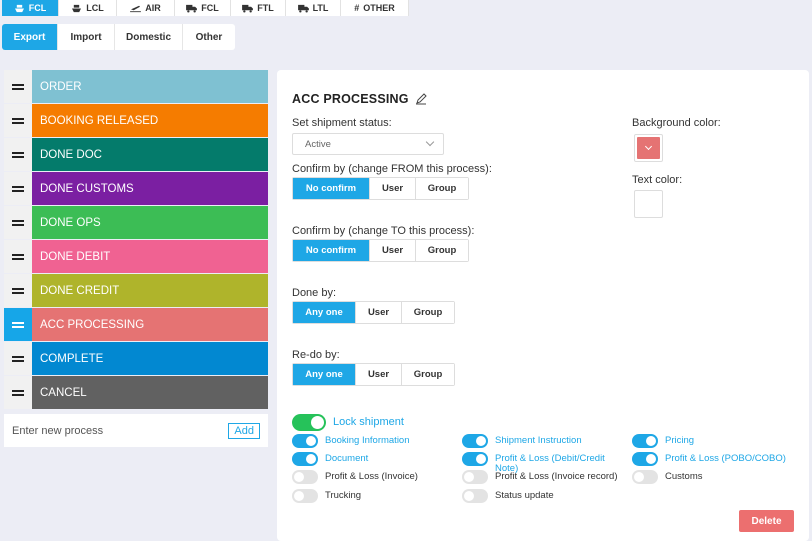 Image resolution: width=812 pixels, height=541 pixels. What do you see at coordinates (30, 8) in the screenshot?
I see `tab-fcl-sea: FCL` at bounding box center [30, 8].